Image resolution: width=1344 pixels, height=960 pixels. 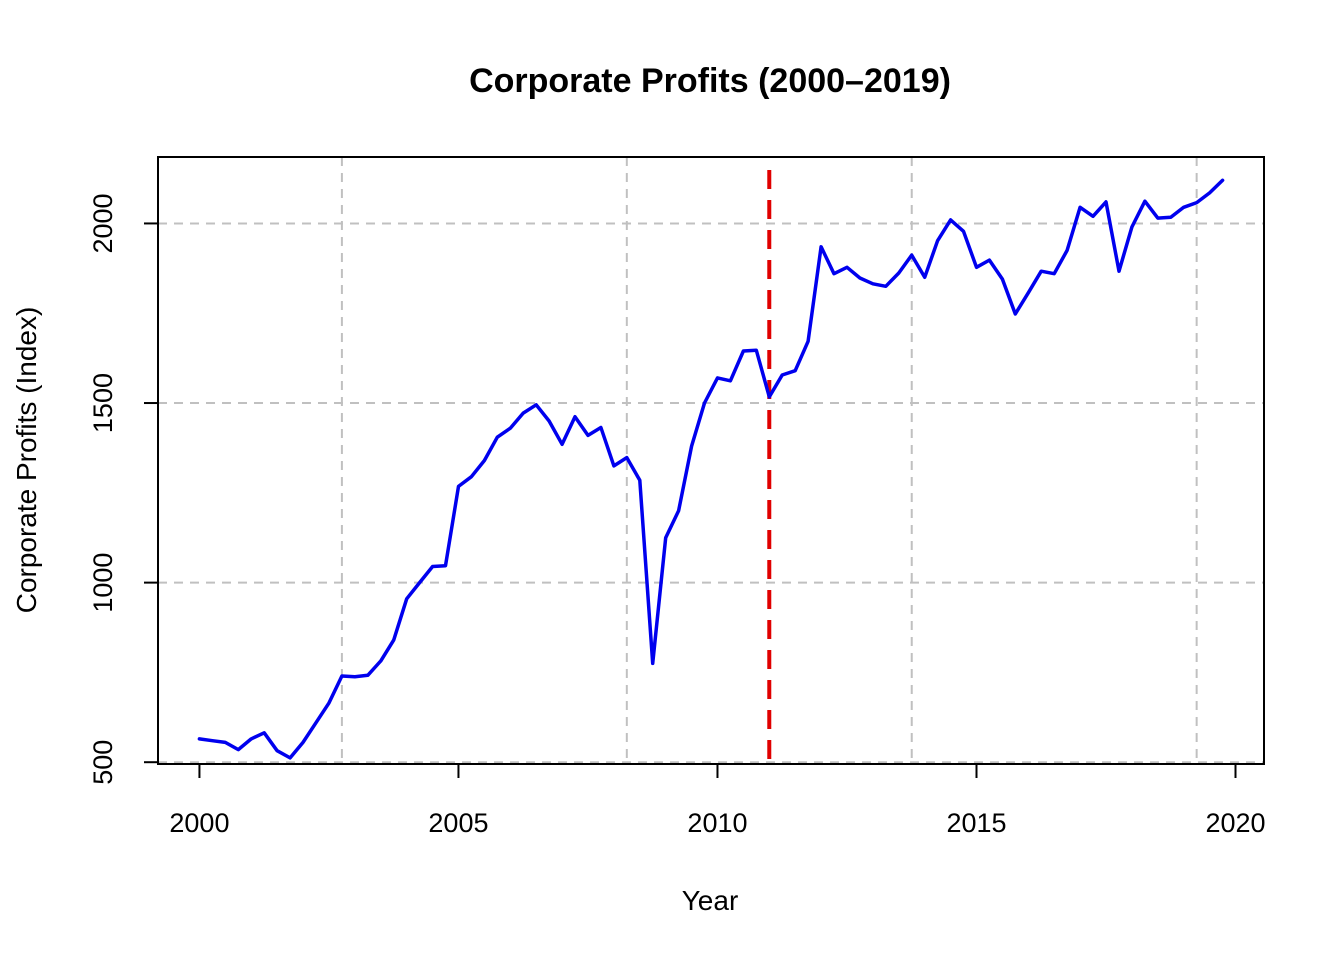 What do you see at coordinates (103, 583) in the screenshot?
I see `y-tick-label: 1000` at bounding box center [103, 583].